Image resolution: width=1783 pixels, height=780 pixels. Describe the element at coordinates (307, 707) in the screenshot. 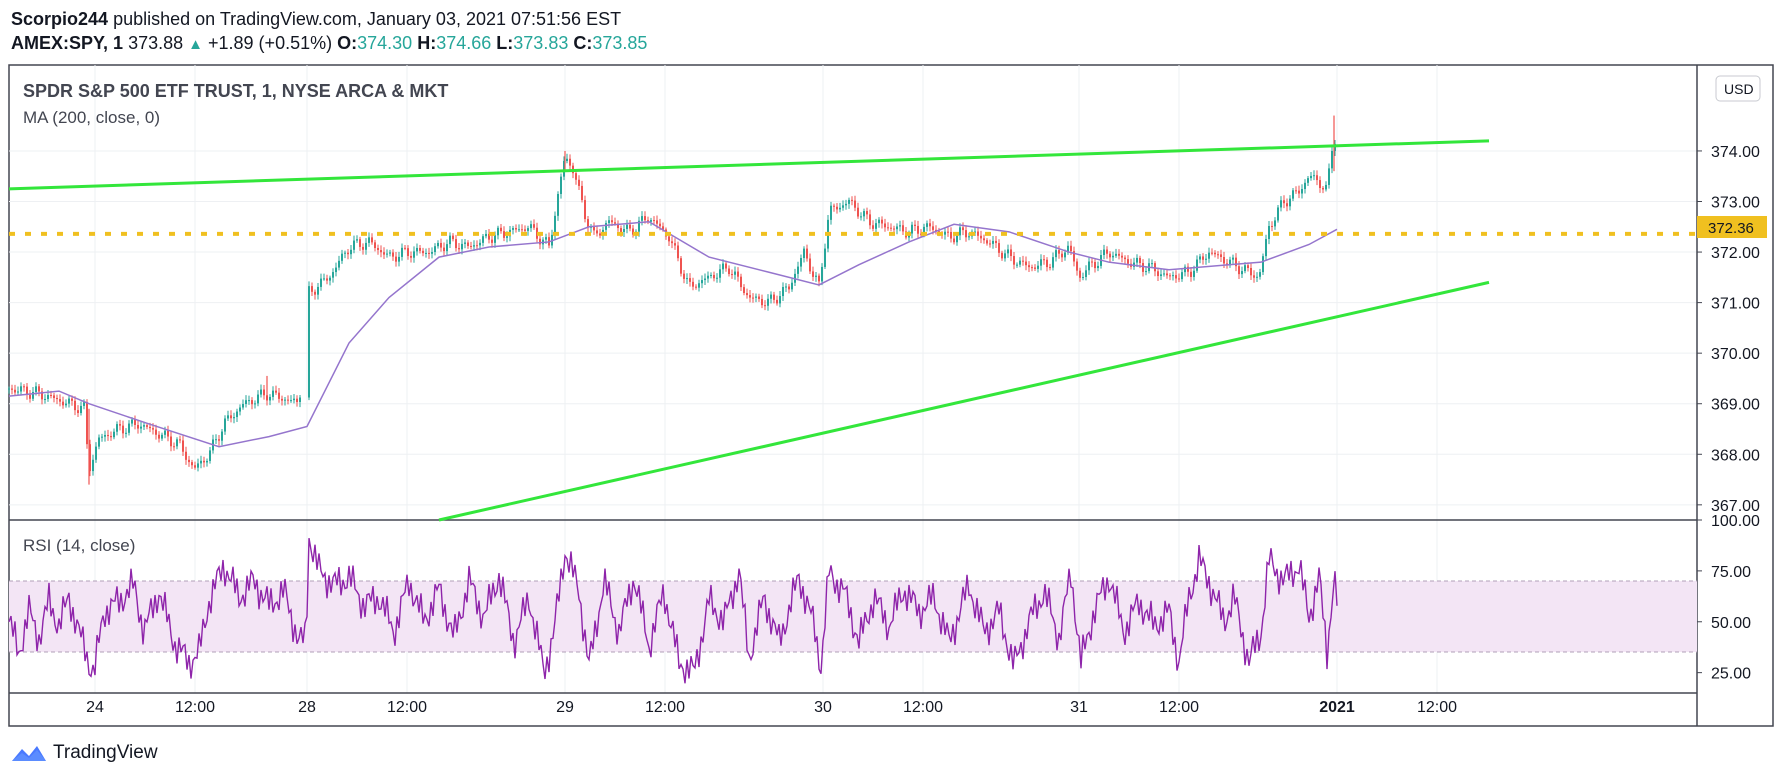

I see `time-tick-label: 28` at that location.